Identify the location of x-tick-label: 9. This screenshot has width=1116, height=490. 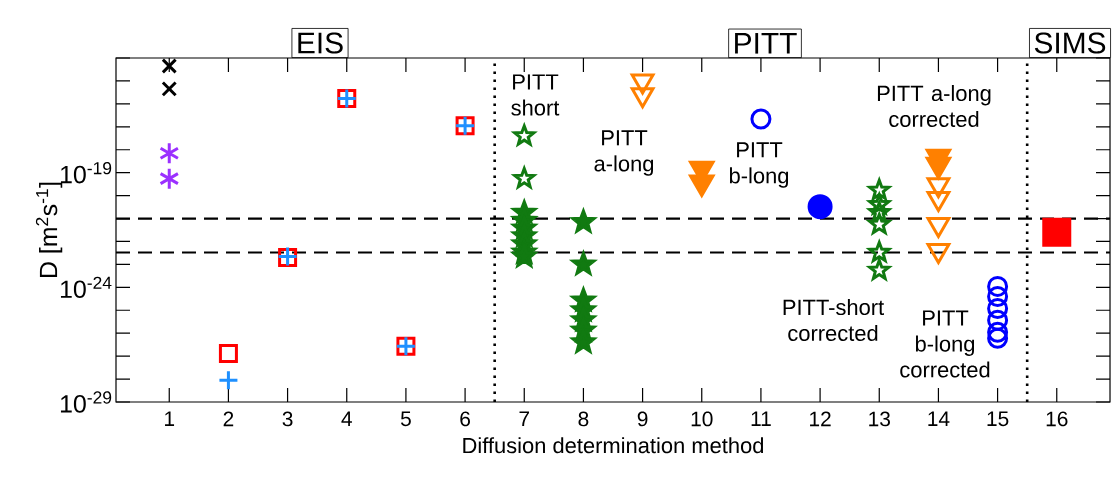
(642, 419).